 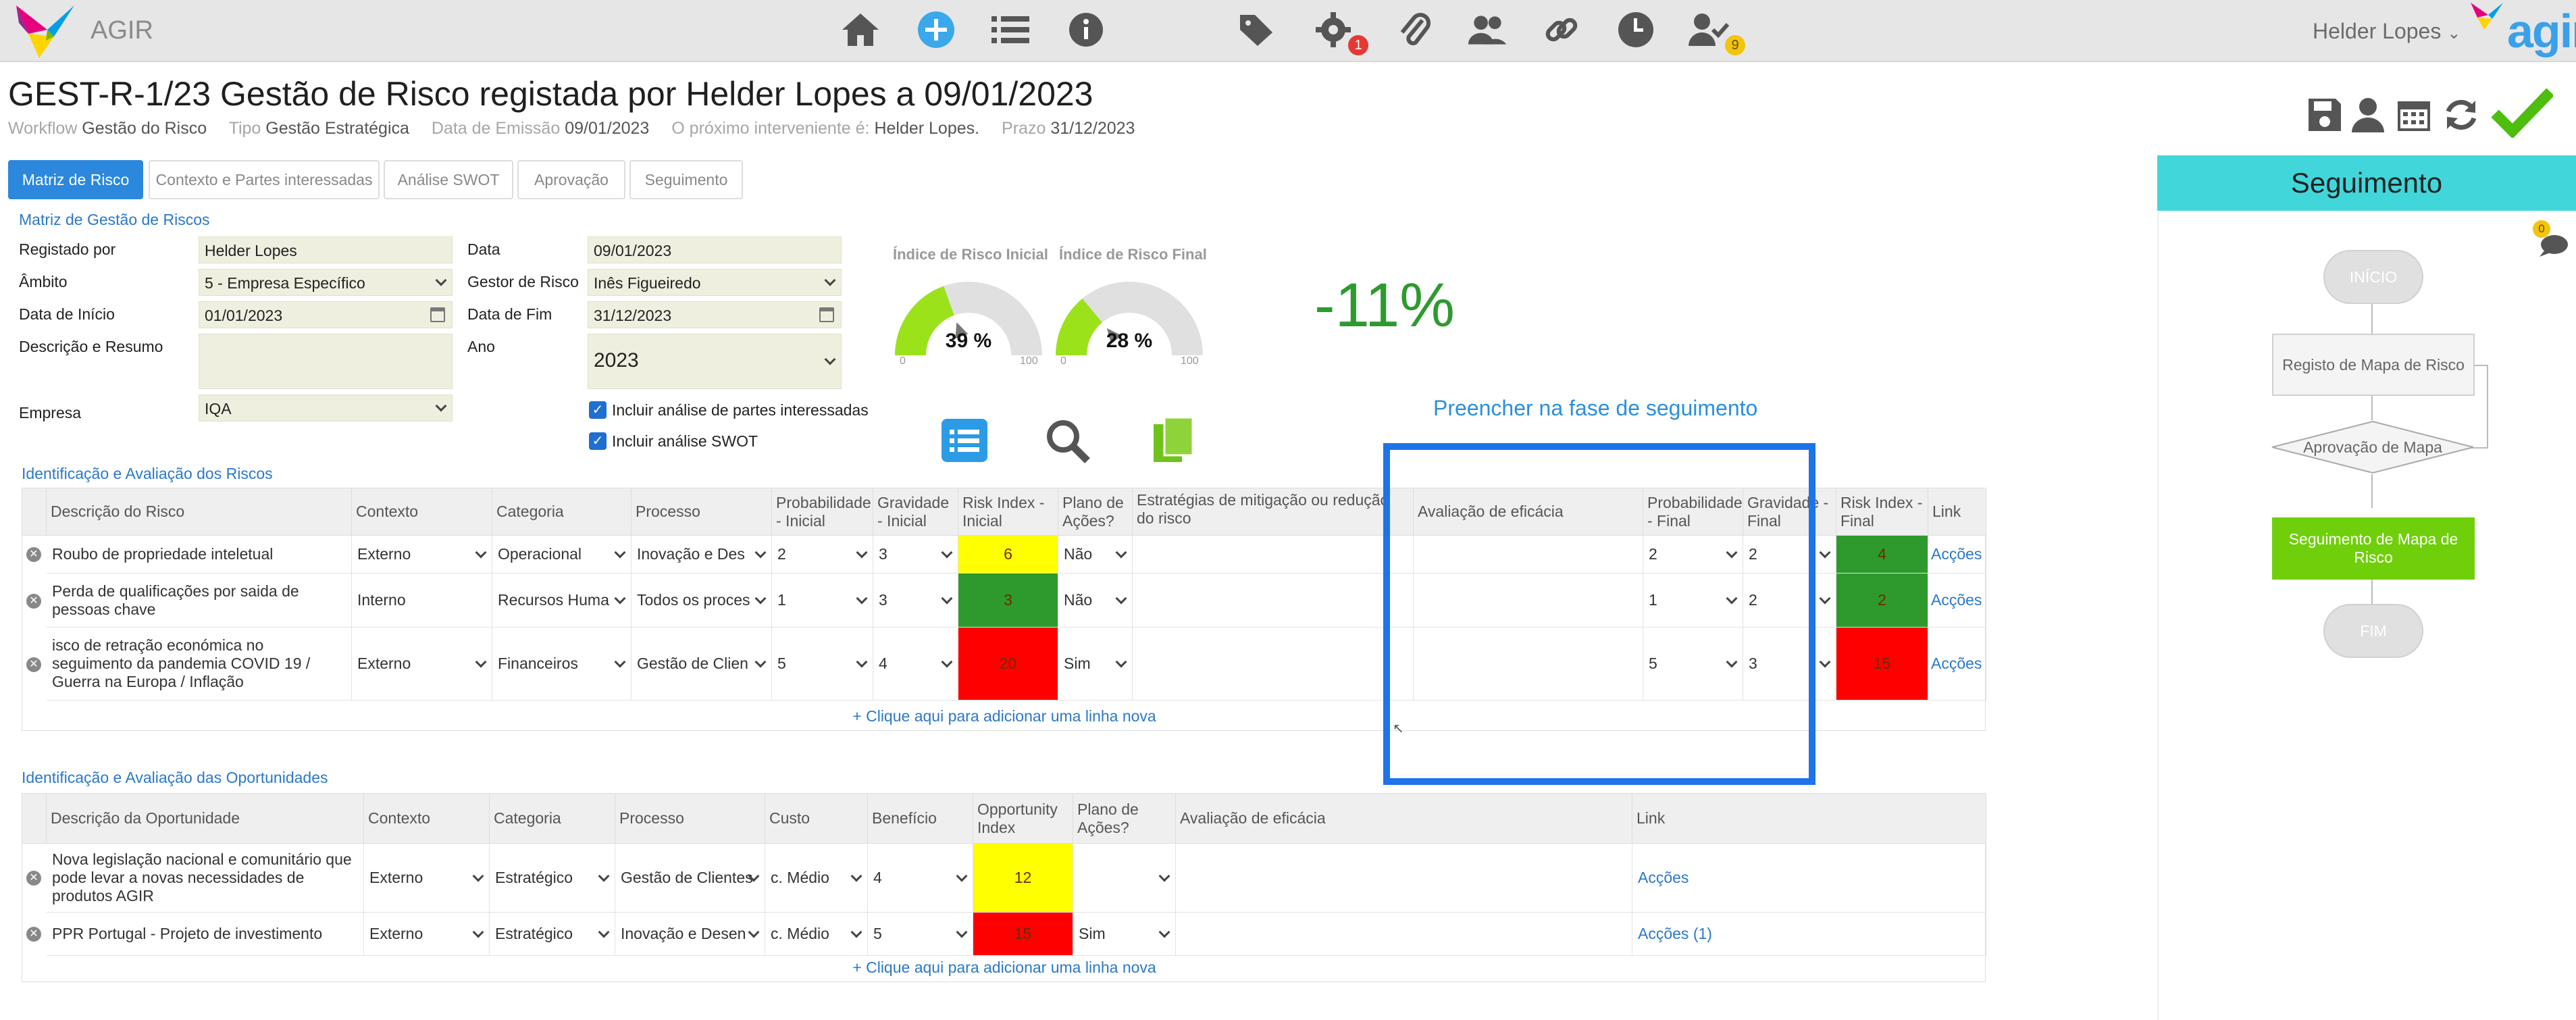 I want to click on tab-matriz-de-risco: Matriz de Risco, so click(x=75, y=179).